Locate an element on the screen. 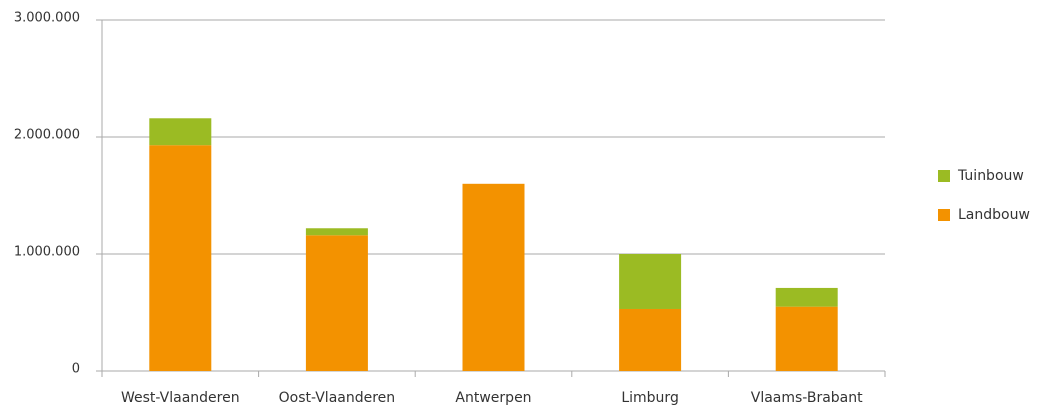  y-tick-label: 2.000.000 is located at coordinates (47, 135).